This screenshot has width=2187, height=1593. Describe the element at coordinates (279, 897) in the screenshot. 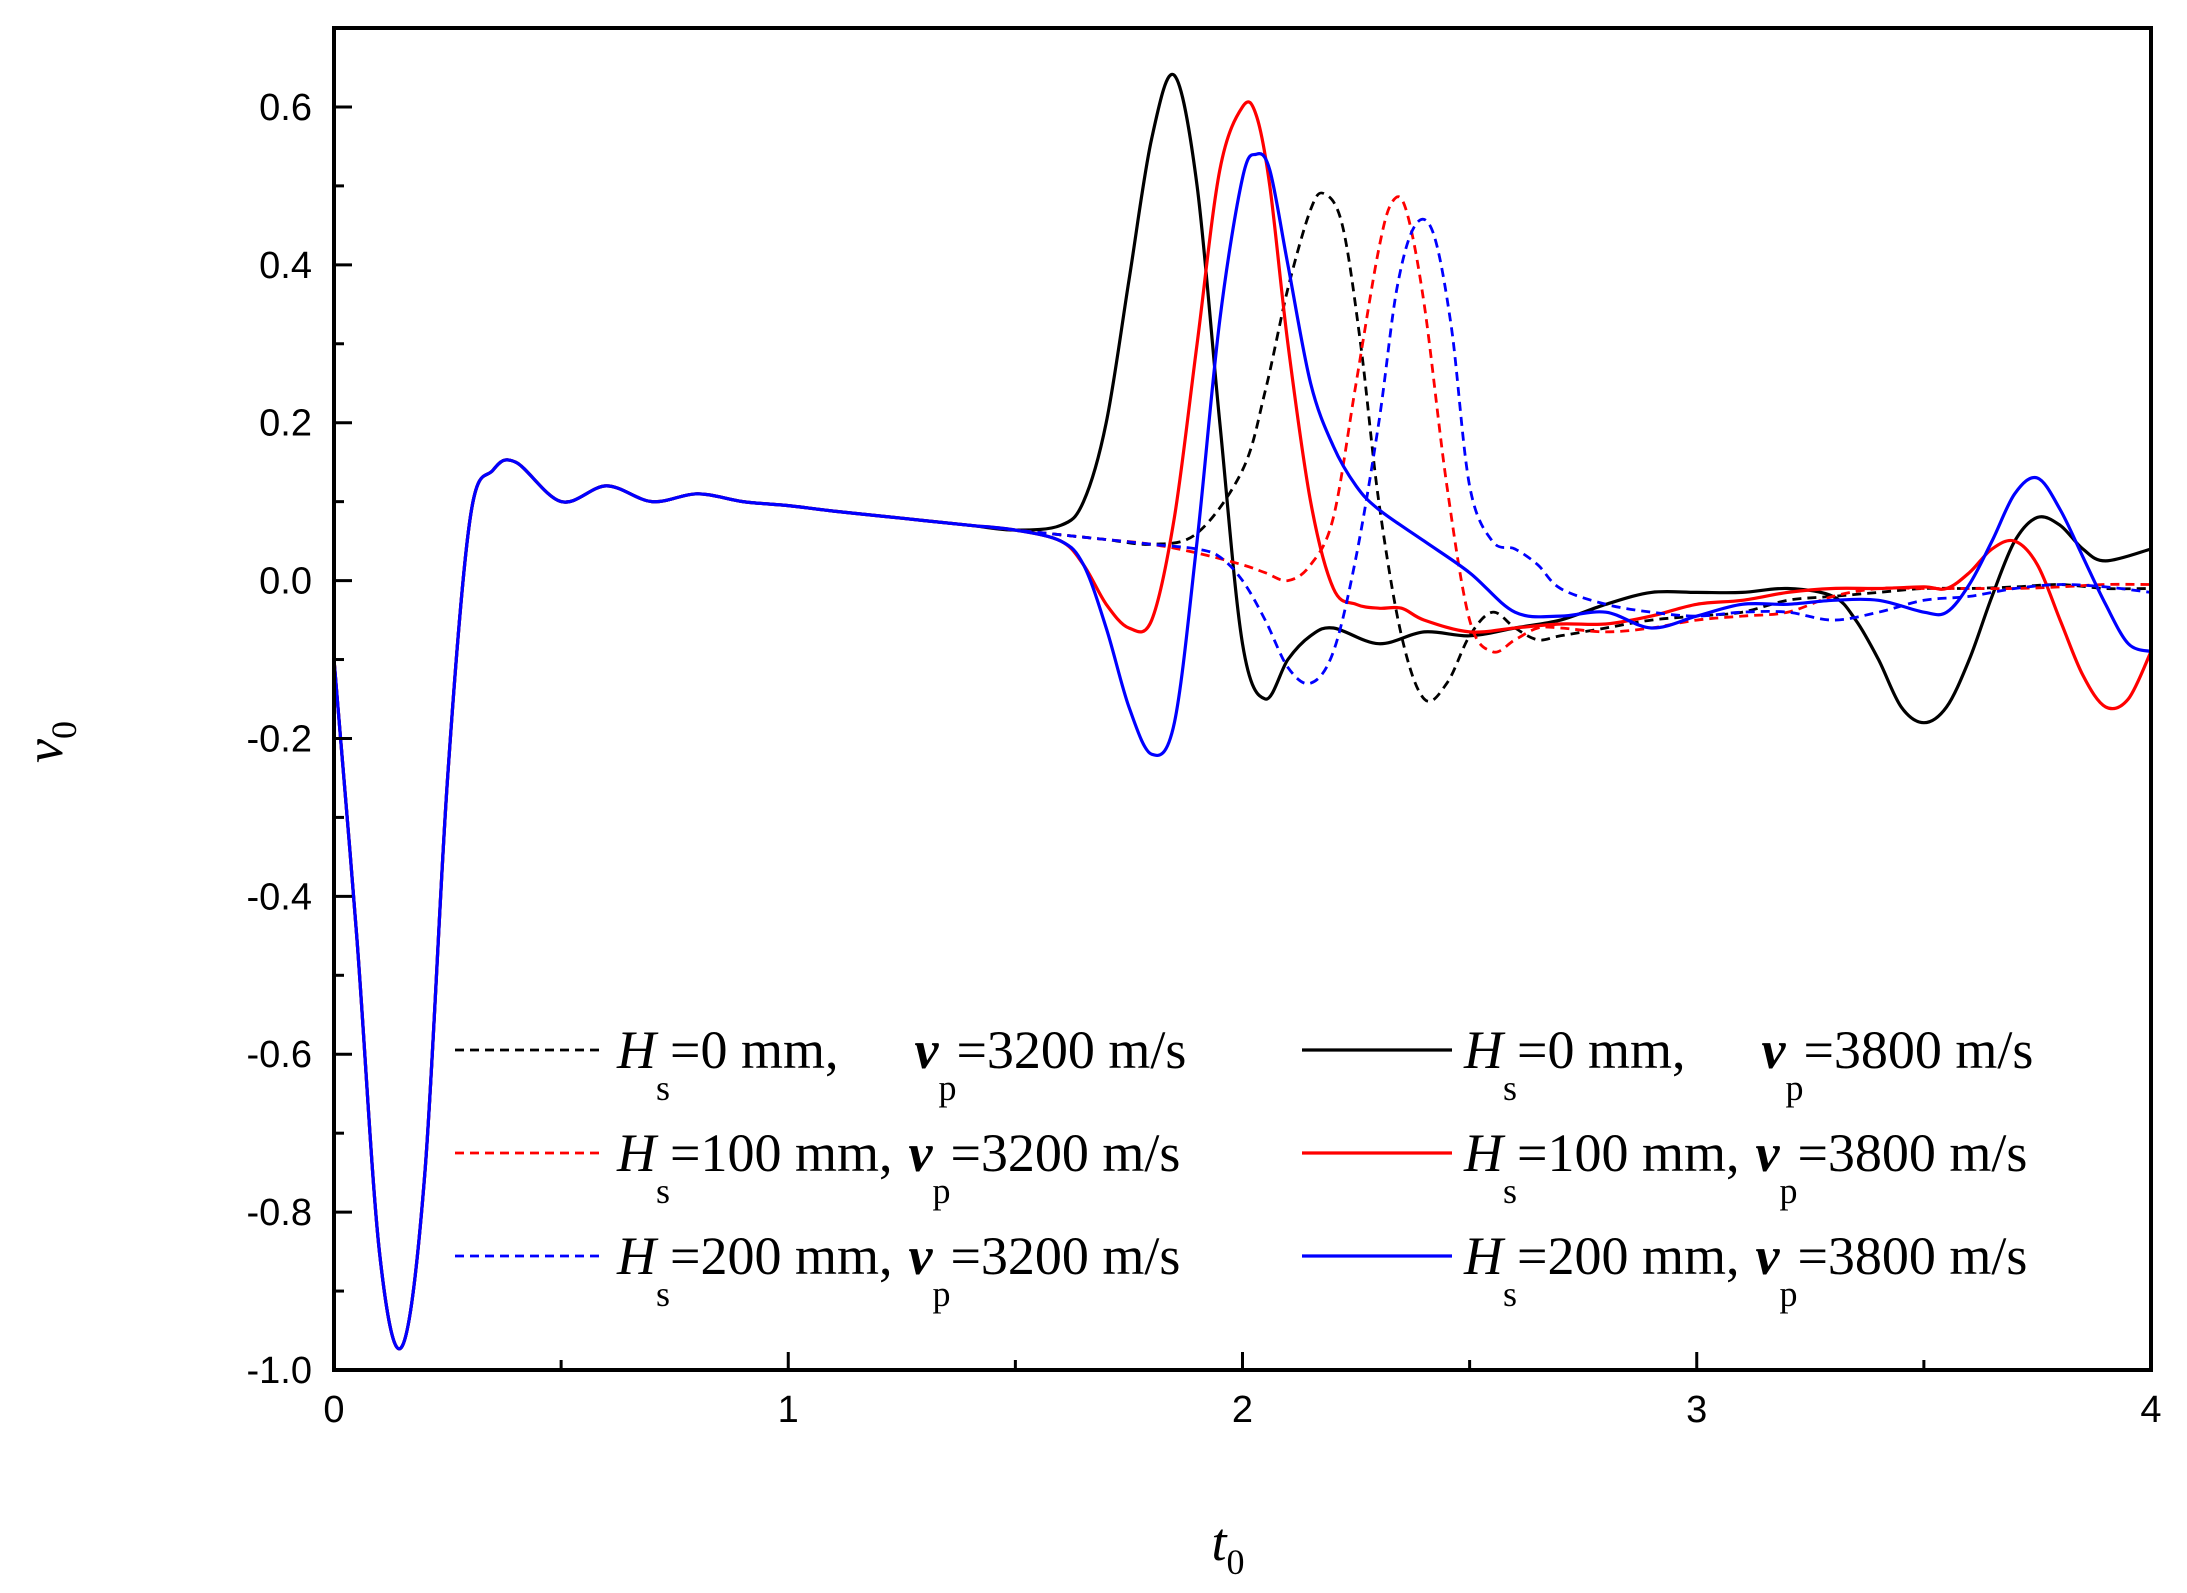

I see `y-tick-label-3: -0.4` at that location.